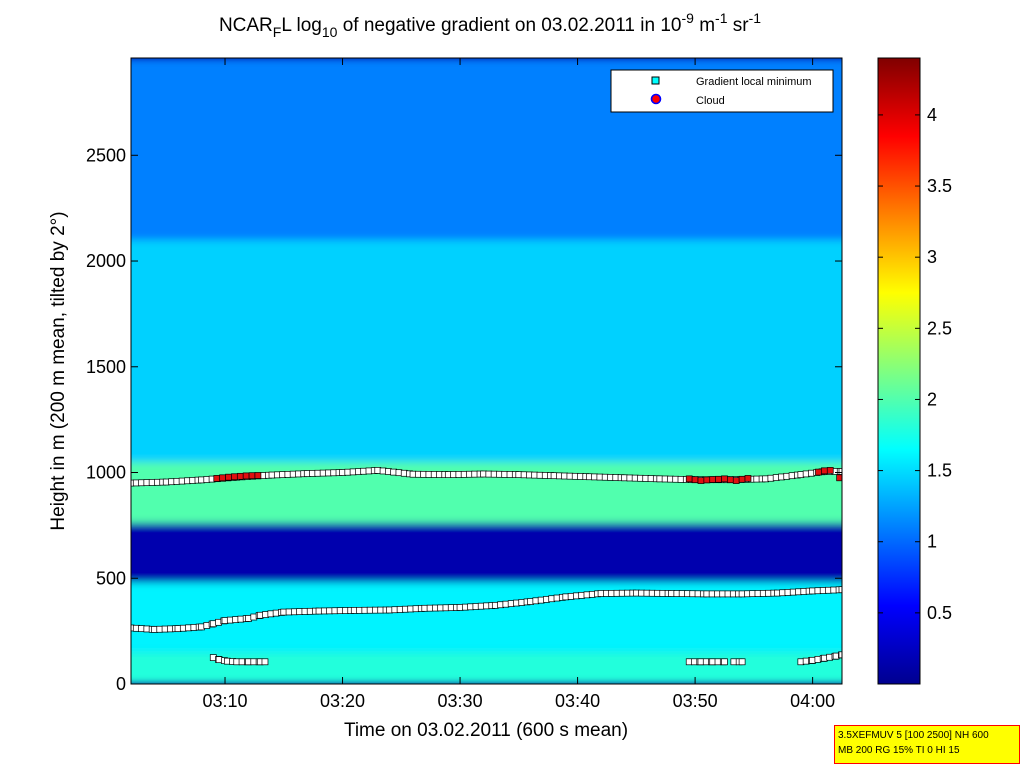  What do you see at coordinates (932, 115) in the screenshot?
I see `colorbar-tick-label: 4` at bounding box center [932, 115].